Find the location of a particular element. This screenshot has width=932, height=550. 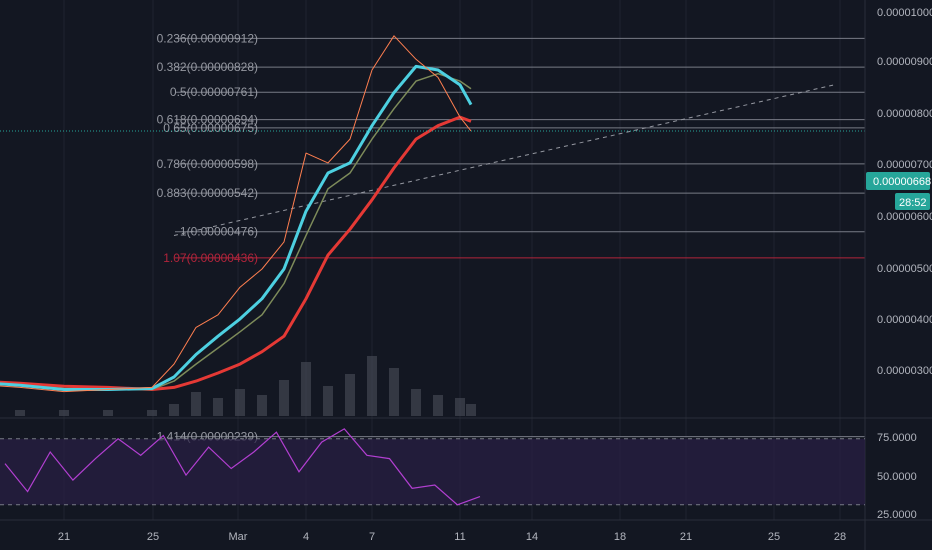

time-tick-label: 11 is located at coordinates (459, 537).